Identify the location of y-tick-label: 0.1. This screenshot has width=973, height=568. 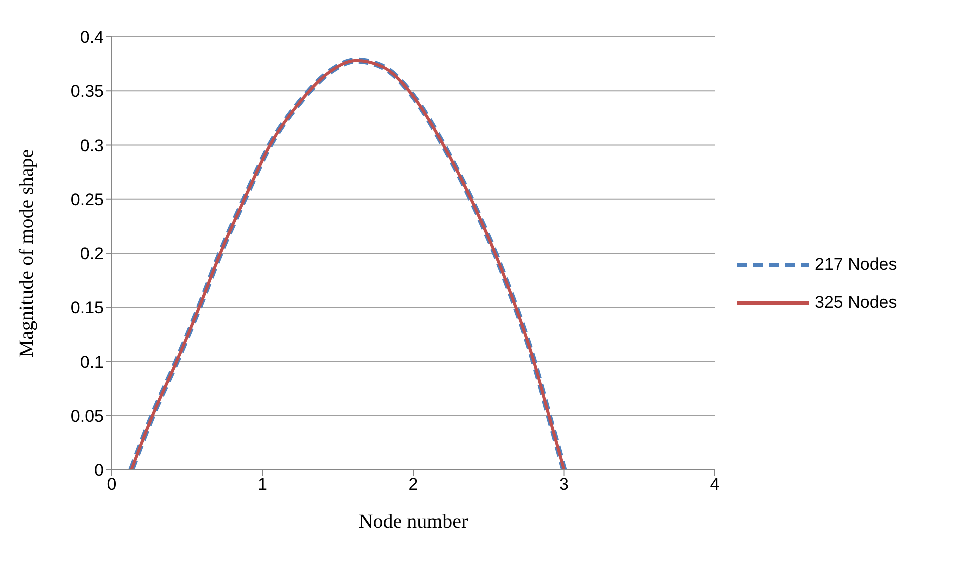
(92, 362).